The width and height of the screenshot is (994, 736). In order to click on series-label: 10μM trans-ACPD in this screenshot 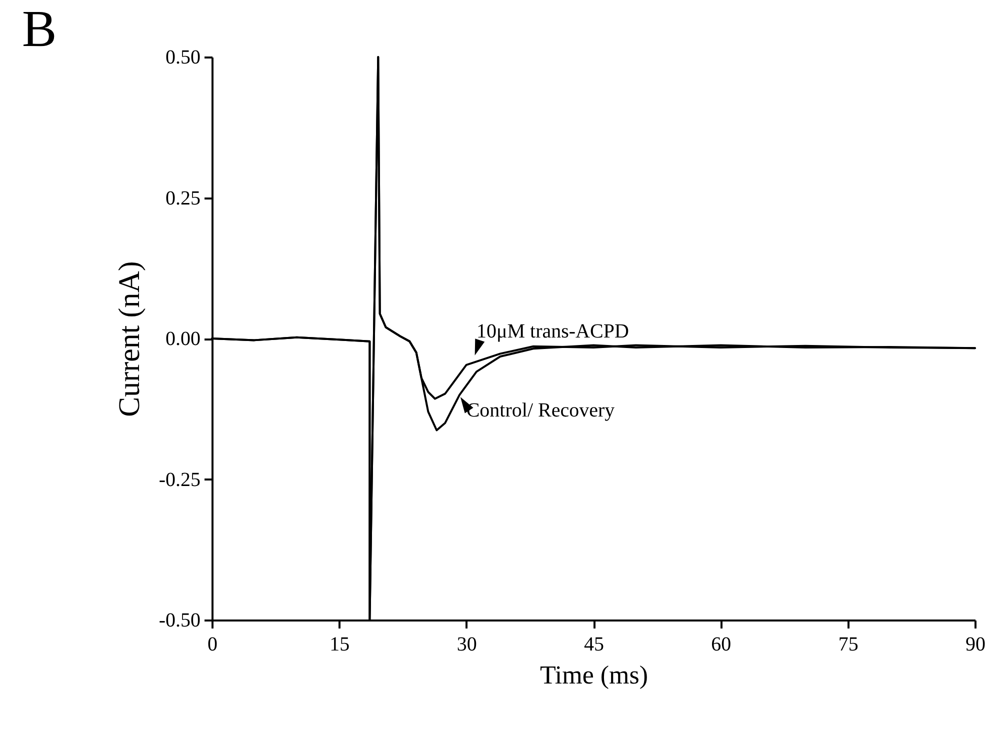, I will do `click(552, 331)`.